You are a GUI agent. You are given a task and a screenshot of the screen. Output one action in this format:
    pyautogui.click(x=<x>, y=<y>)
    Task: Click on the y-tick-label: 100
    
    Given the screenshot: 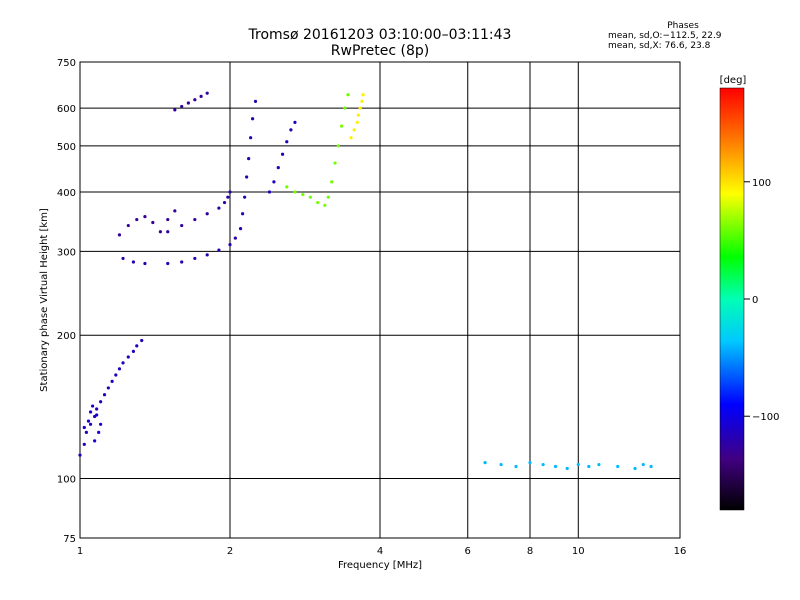 What is the action you would take?
    pyautogui.click(x=66, y=480)
    